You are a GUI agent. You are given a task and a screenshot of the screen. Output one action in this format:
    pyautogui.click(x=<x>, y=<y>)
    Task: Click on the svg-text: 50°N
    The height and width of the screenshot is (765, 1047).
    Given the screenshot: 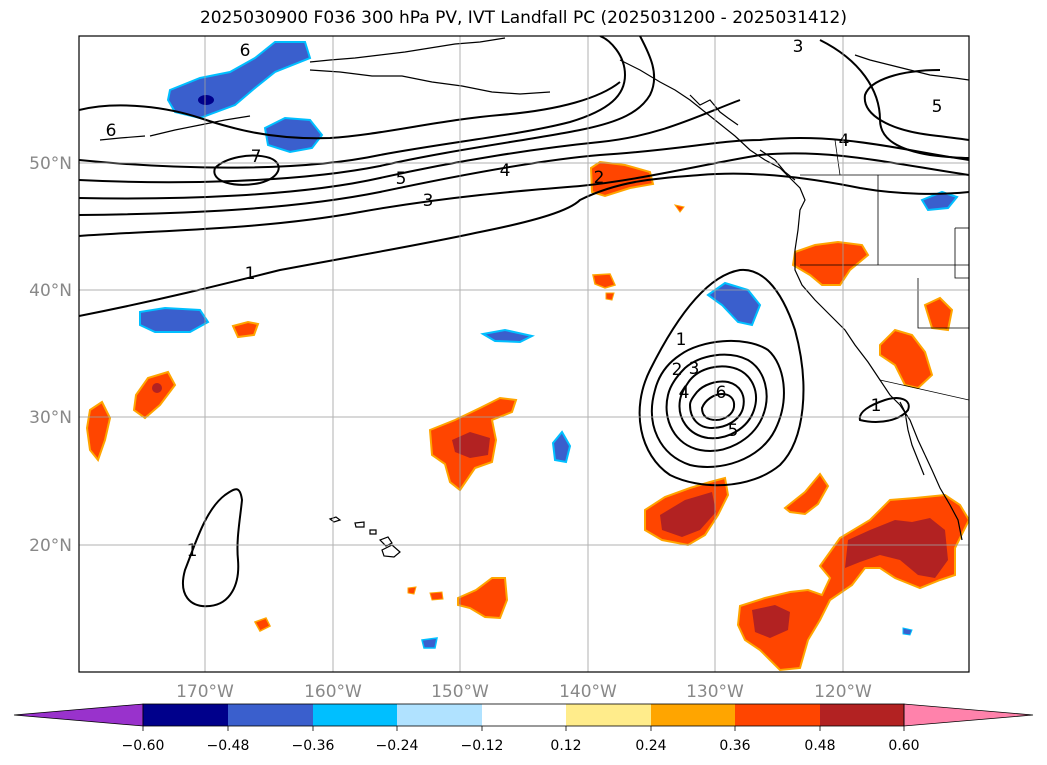 What is the action you would take?
    pyautogui.click(x=50, y=164)
    